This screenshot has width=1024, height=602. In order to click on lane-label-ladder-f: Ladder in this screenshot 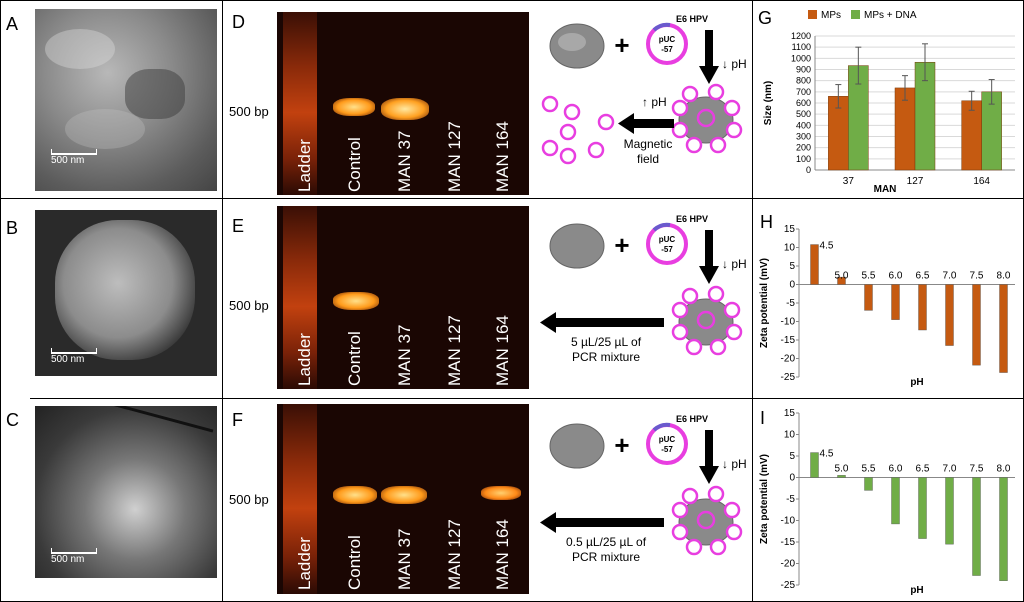, I will do `click(304, 563)`.